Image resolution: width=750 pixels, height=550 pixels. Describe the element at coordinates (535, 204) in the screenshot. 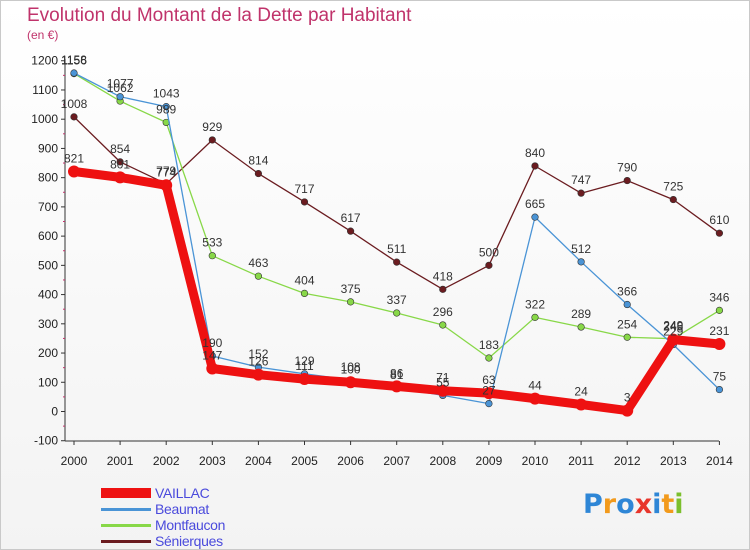

I see `data-label: 665` at that location.